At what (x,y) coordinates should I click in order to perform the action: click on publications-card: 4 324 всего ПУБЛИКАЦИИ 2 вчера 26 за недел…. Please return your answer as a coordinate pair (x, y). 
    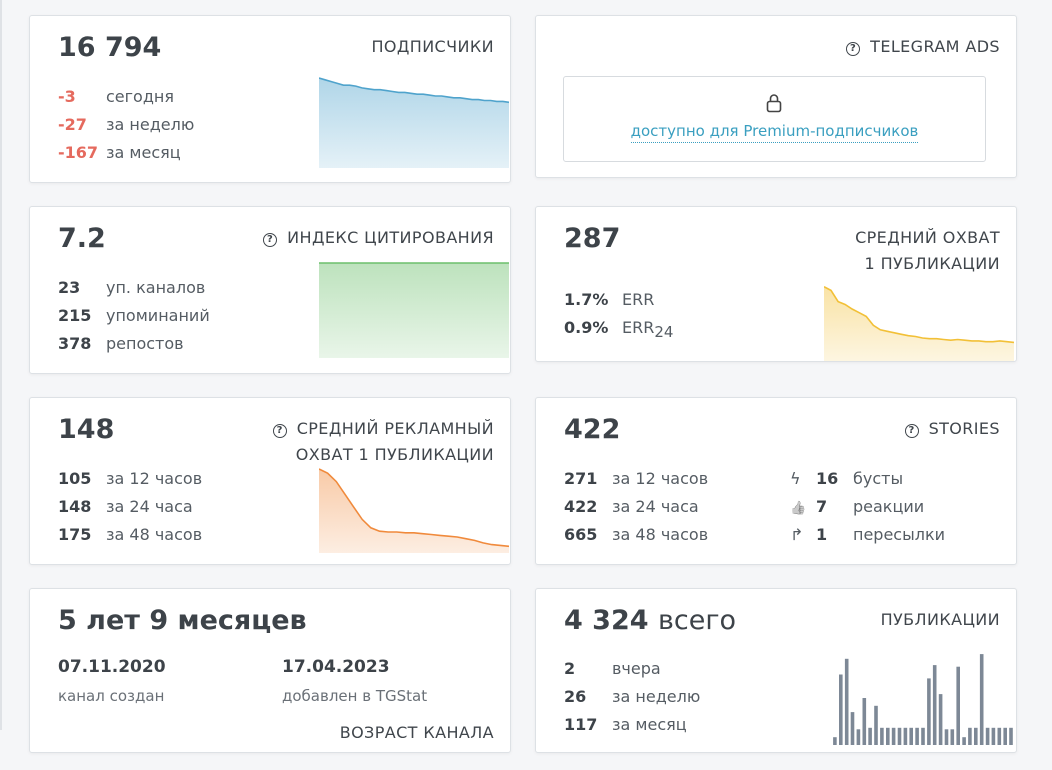
    Looking at the image, I should click on (776, 670).